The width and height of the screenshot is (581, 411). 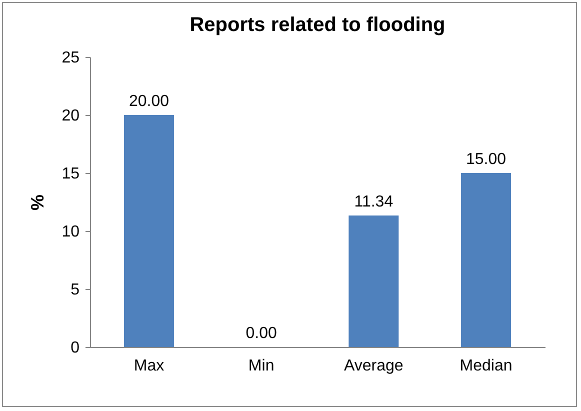 What do you see at coordinates (71, 58) in the screenshot?
I see `y-tick-label: 25` at bounding box center [71, 58].